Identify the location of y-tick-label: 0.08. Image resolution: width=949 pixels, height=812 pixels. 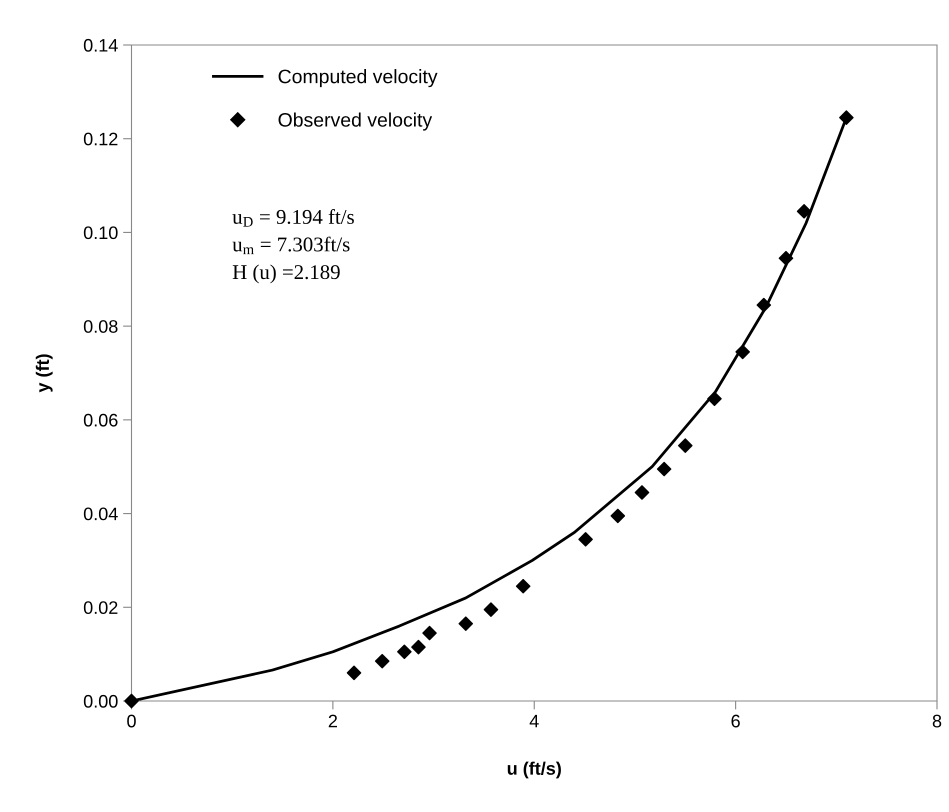
(101, 326).